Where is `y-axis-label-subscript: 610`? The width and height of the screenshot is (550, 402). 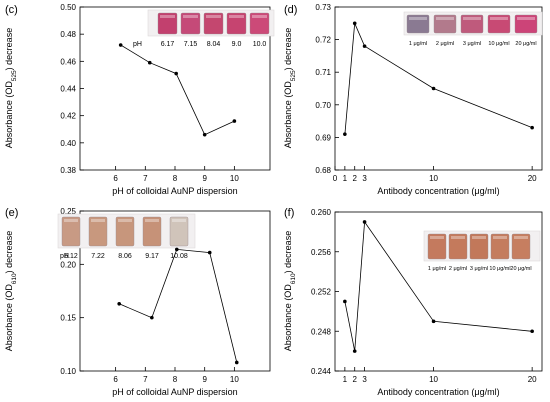
y-axis-label-subscript: 610 is located at coordinates (14, 278).